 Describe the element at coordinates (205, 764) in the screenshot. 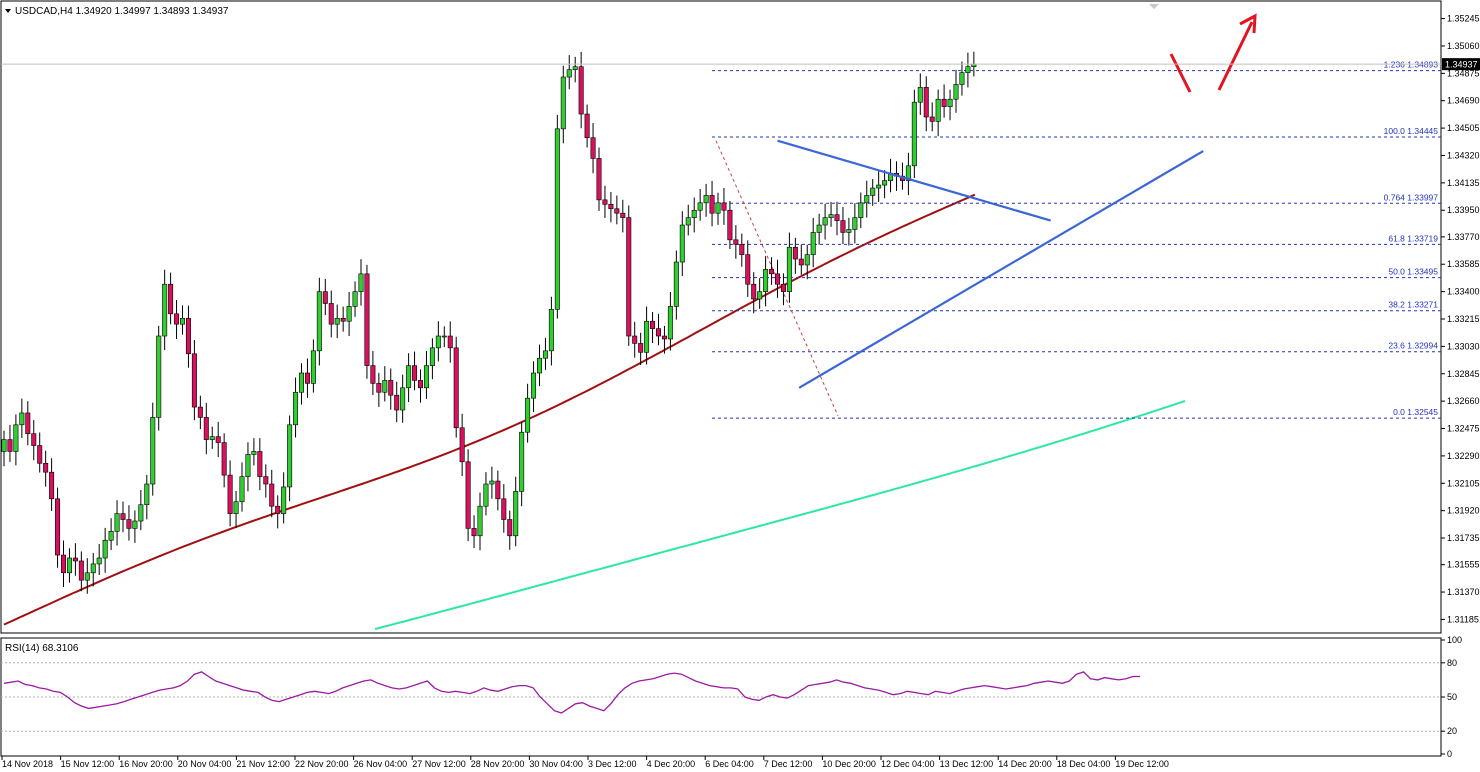

I see `time-tick-label: 20 Nov 04:00` at that location.